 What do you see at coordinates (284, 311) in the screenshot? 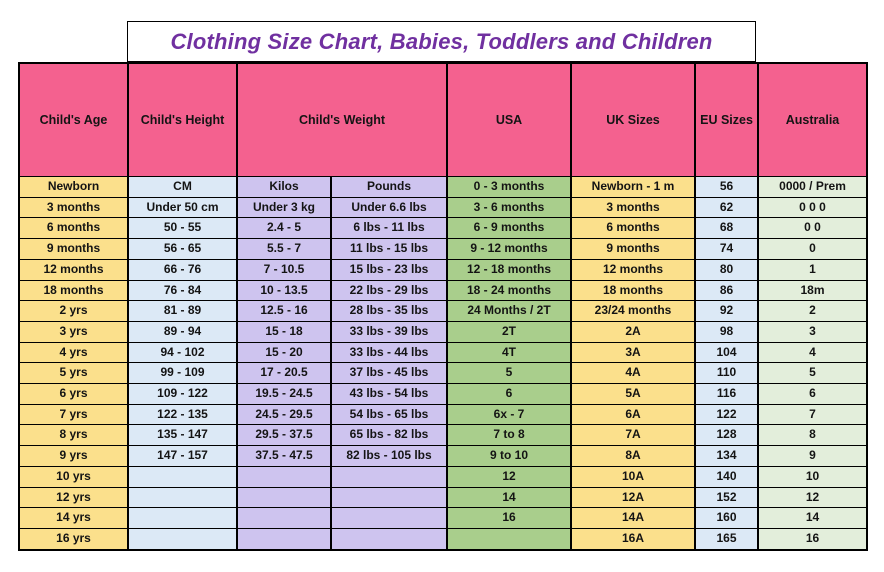
I see `cell-weight_kilos: 12.5 - 16` at bounding box center [284, 311].